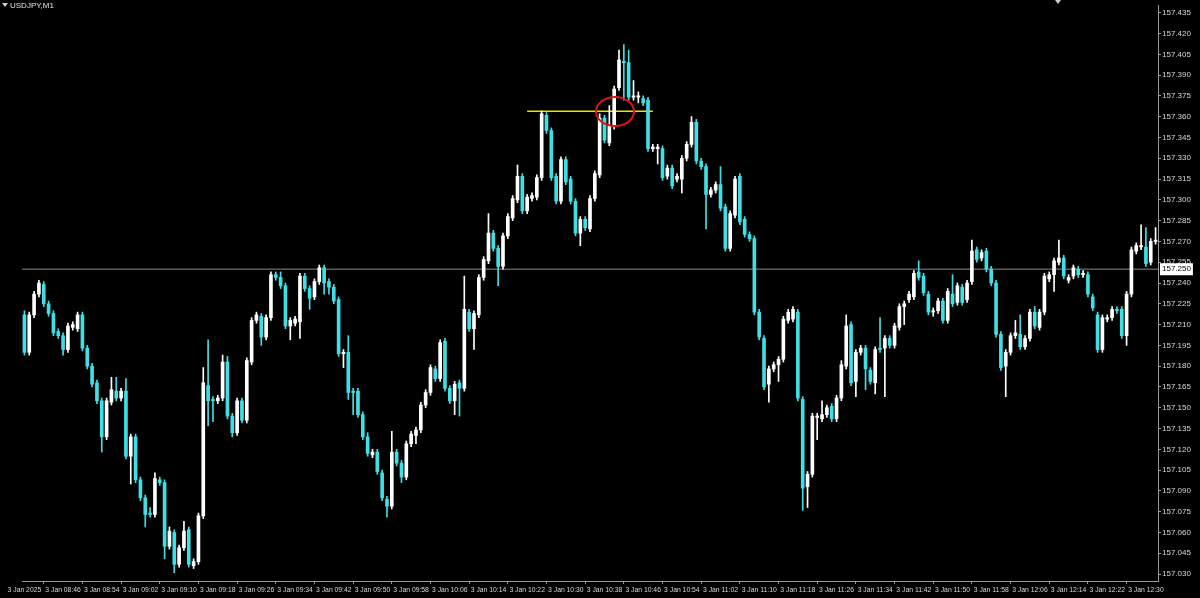  I want to click on y-tick-label: 157.225, so click(1177, 303).